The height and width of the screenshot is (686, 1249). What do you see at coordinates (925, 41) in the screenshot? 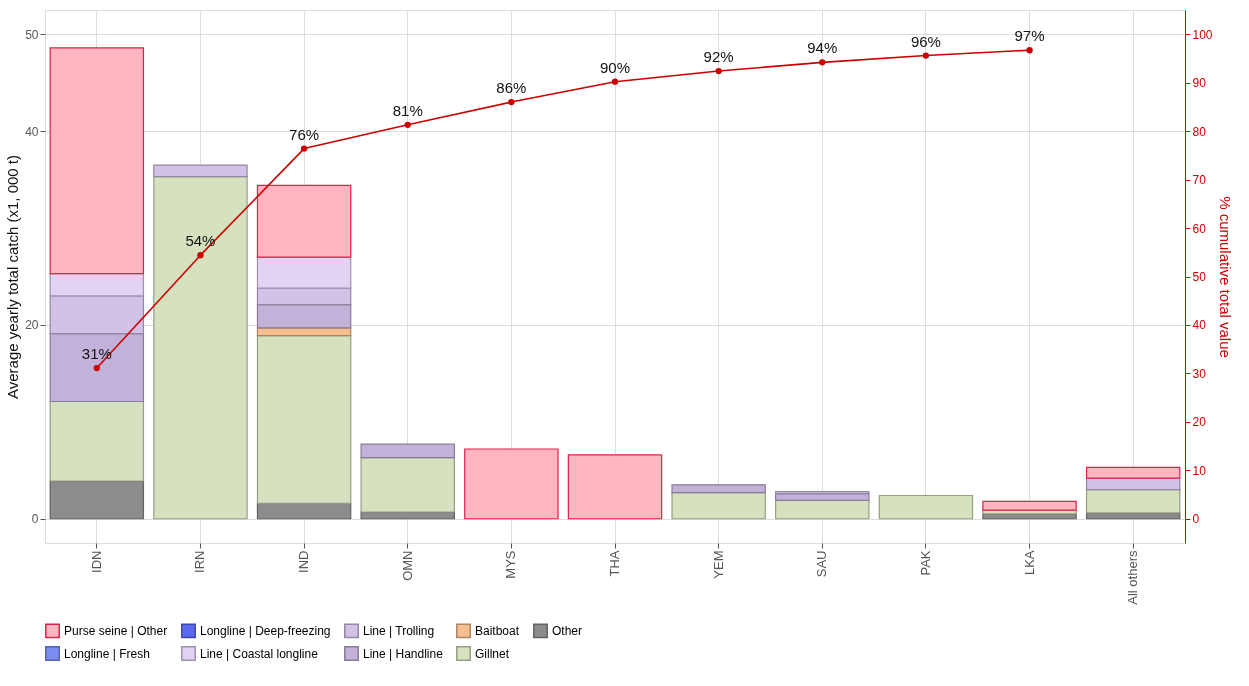
I see `data-label: 96%` at bounding box center [925, 41].